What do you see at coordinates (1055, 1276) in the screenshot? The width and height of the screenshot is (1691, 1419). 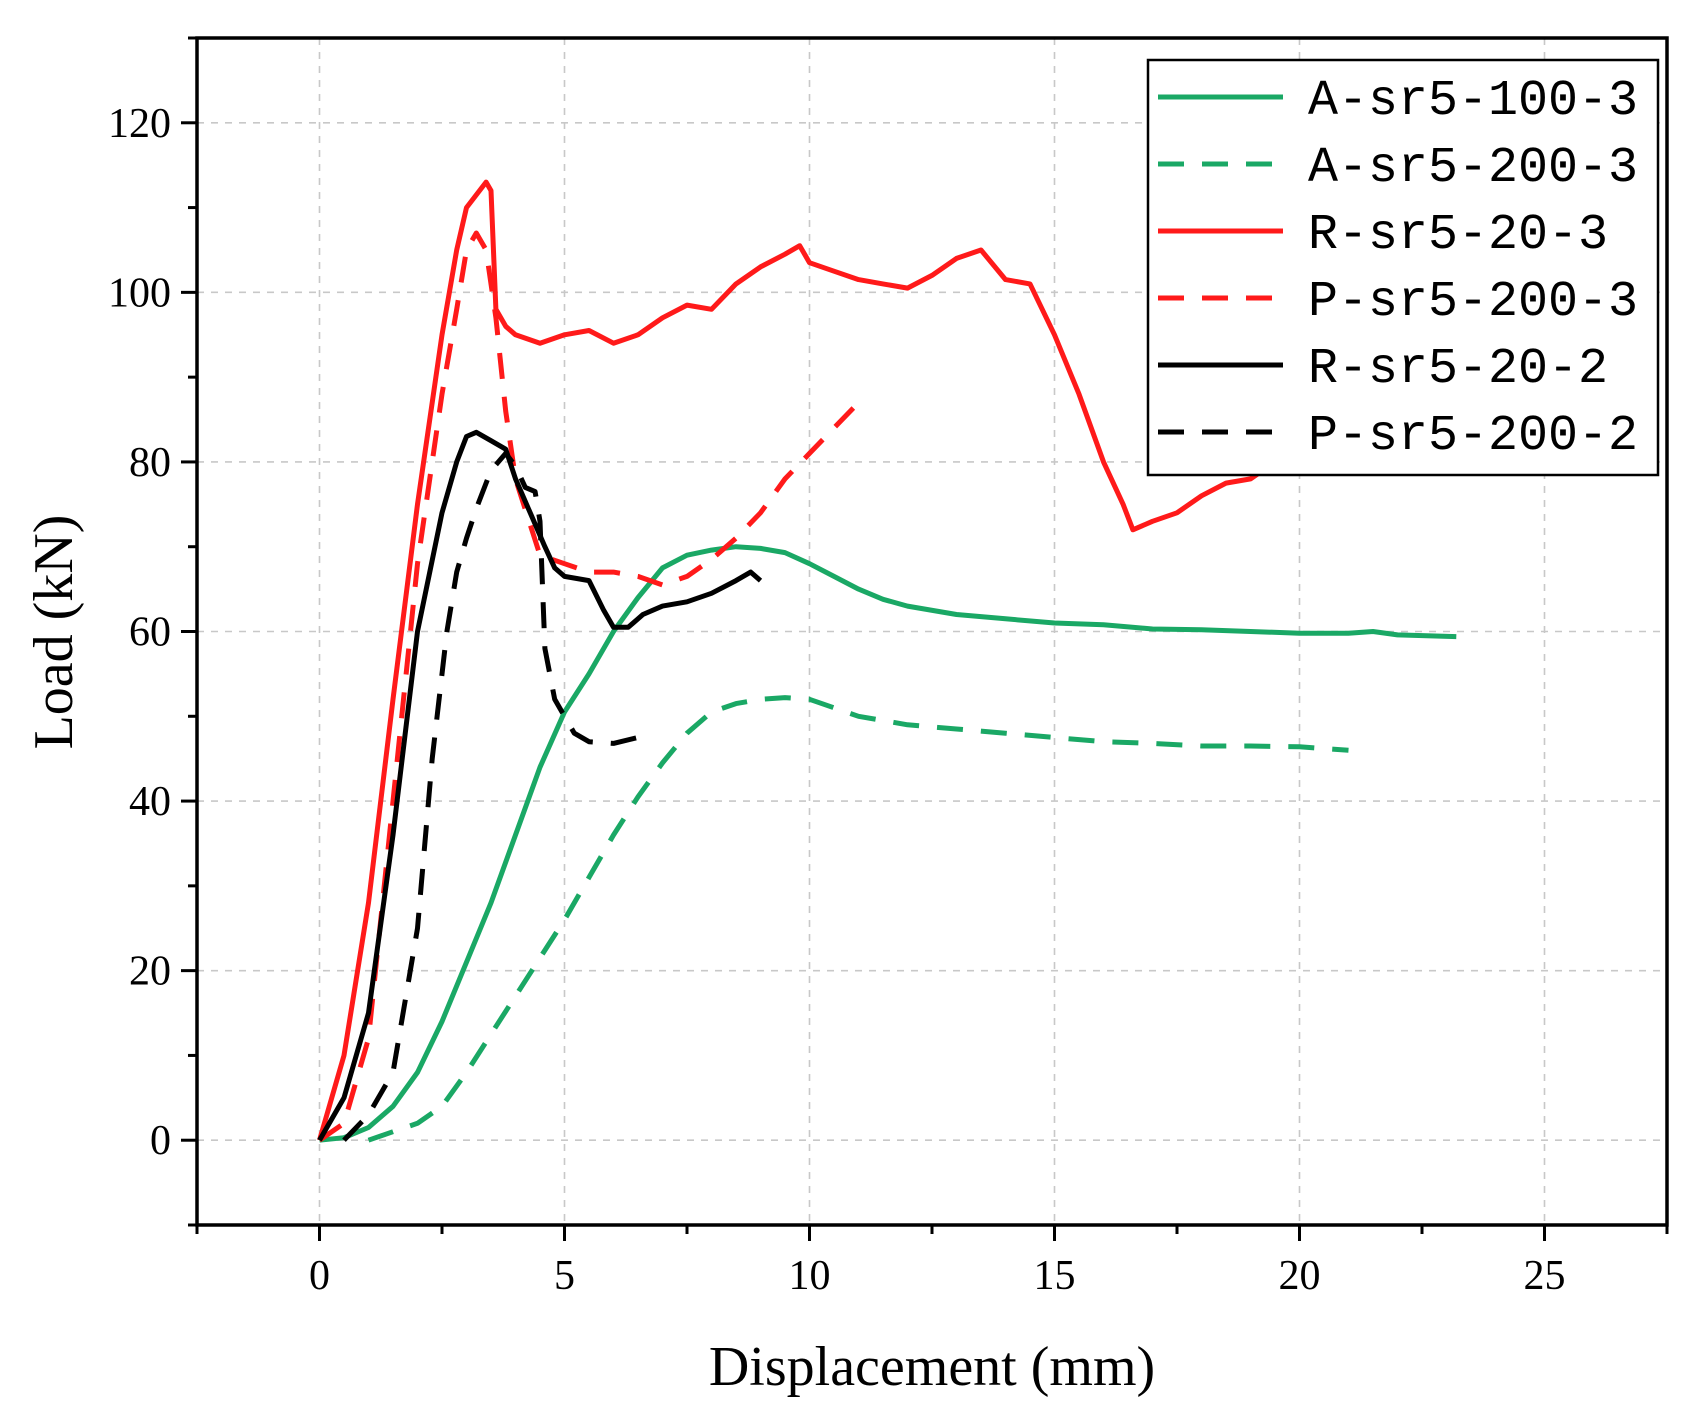 I see `x-tick-label: 15` at bounding box center [1055, 1276].